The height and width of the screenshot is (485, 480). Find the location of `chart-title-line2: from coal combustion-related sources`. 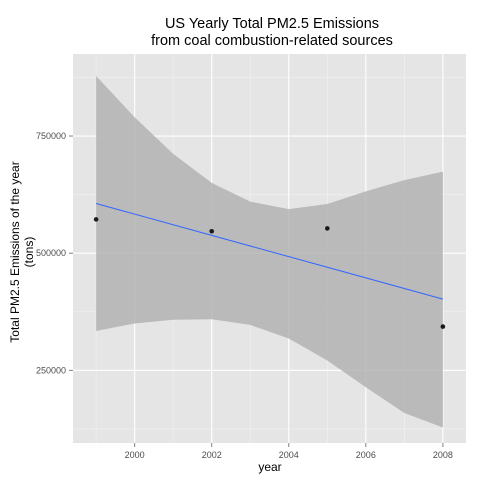

chart-title-line2: from coal combustion-related sources is located at coordinates (272, 41).